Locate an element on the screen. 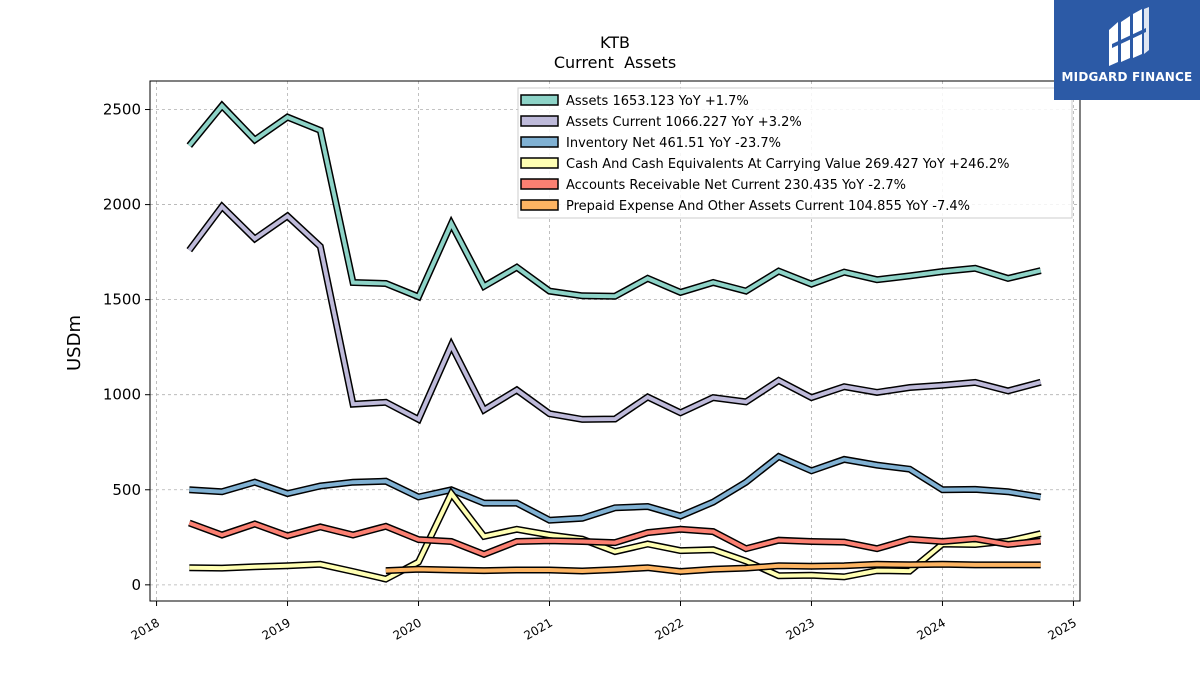 This screenshot has width=1200, height=675. brand-logo: MIDGARD FINANCE is located at coordinates (1127, 50).